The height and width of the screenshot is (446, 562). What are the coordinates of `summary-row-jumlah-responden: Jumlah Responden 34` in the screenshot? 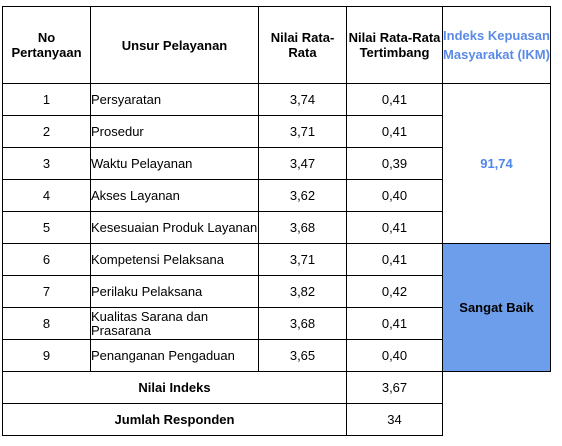 It's located at (276, 419).